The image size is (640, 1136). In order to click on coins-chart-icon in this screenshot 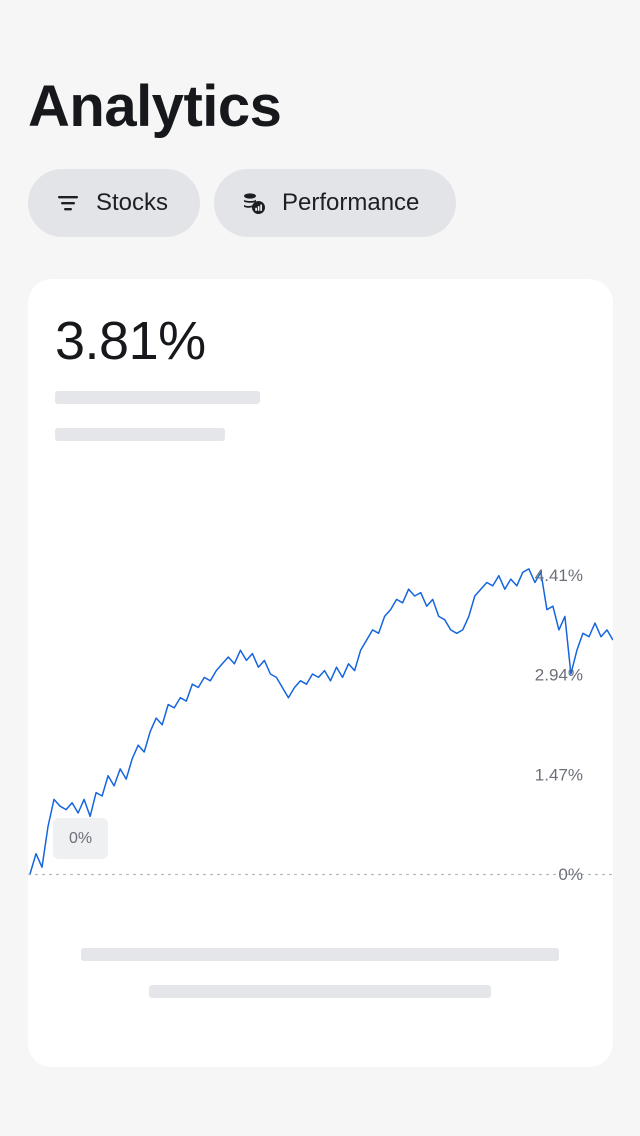, I will do `click(254, 203)`.